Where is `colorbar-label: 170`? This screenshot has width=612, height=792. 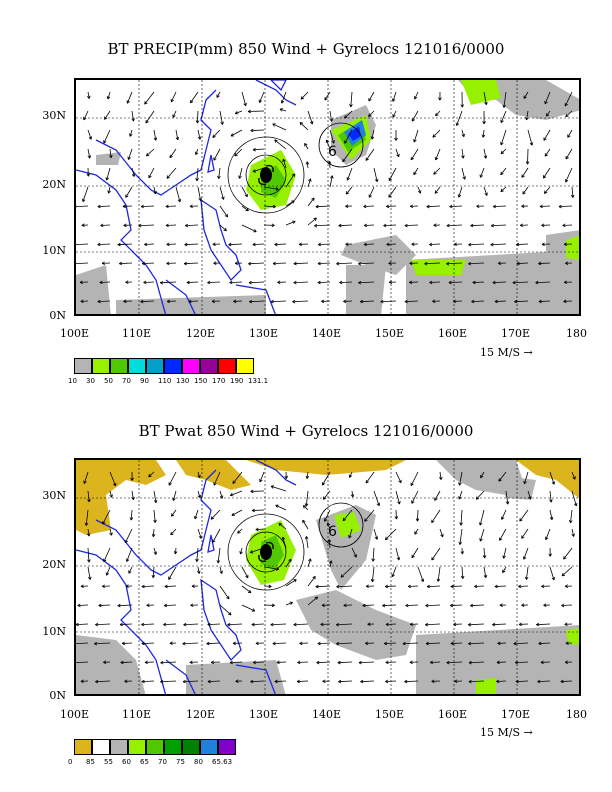
colorbar-label: 170 is located at coordinates (219, 381).